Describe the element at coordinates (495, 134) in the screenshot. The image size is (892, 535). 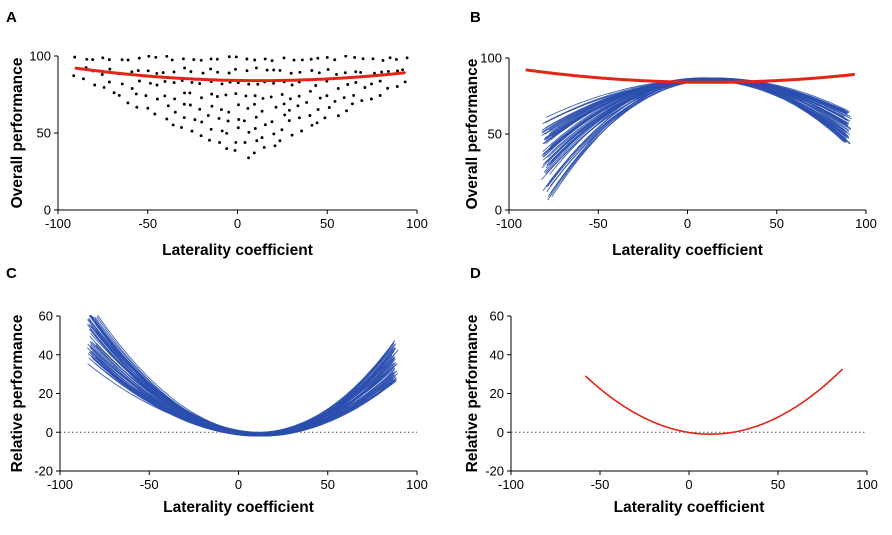
I see `y-tick-label: 50` at that location.